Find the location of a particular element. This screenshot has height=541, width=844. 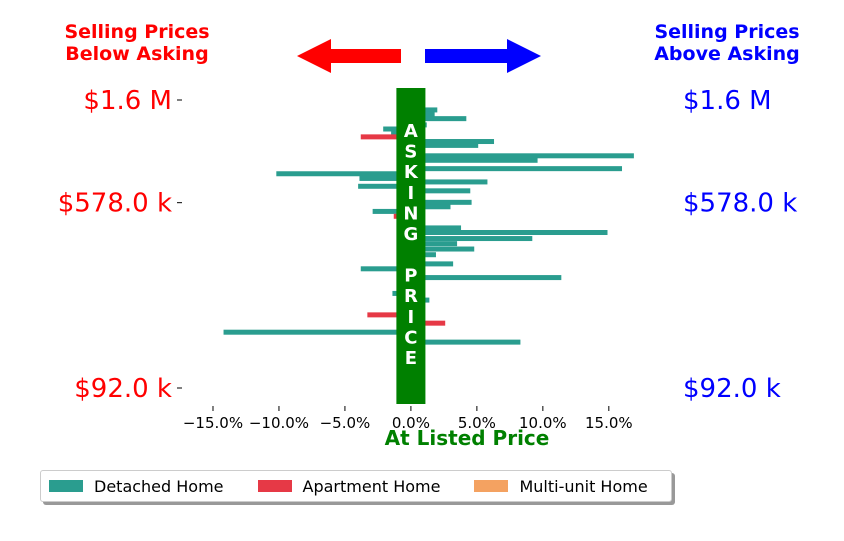

x-tick-label-2: −5.0% is located at coordinates (345, 423).